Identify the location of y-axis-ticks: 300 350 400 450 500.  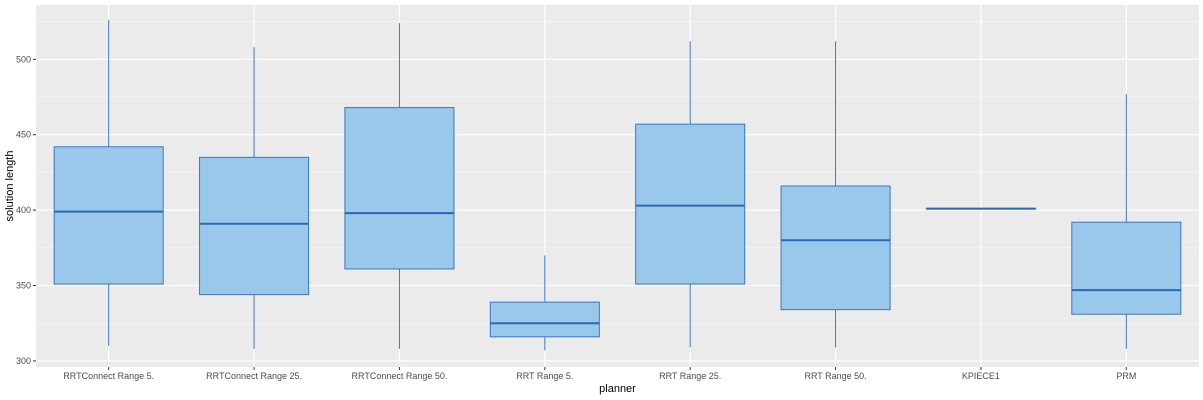
(26, 210).